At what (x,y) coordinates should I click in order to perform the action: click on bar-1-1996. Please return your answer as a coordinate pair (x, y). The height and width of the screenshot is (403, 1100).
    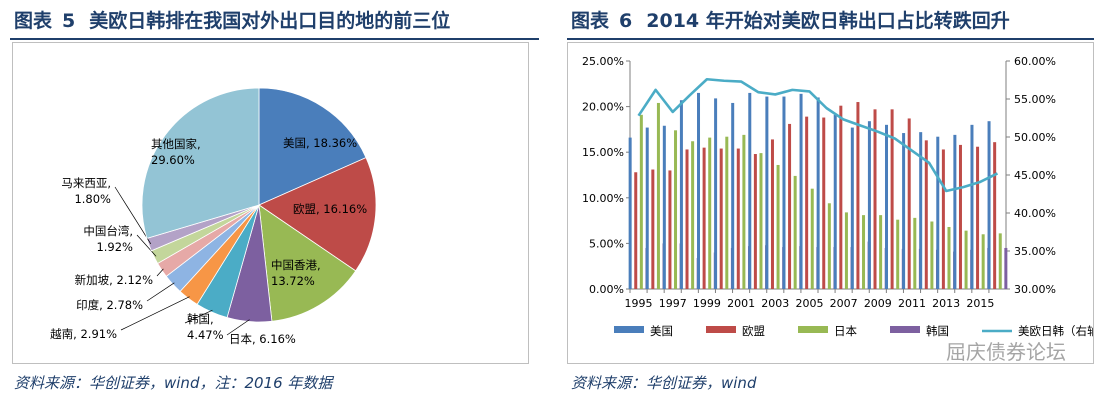
    Looking at the image, I should click on (647, 208).